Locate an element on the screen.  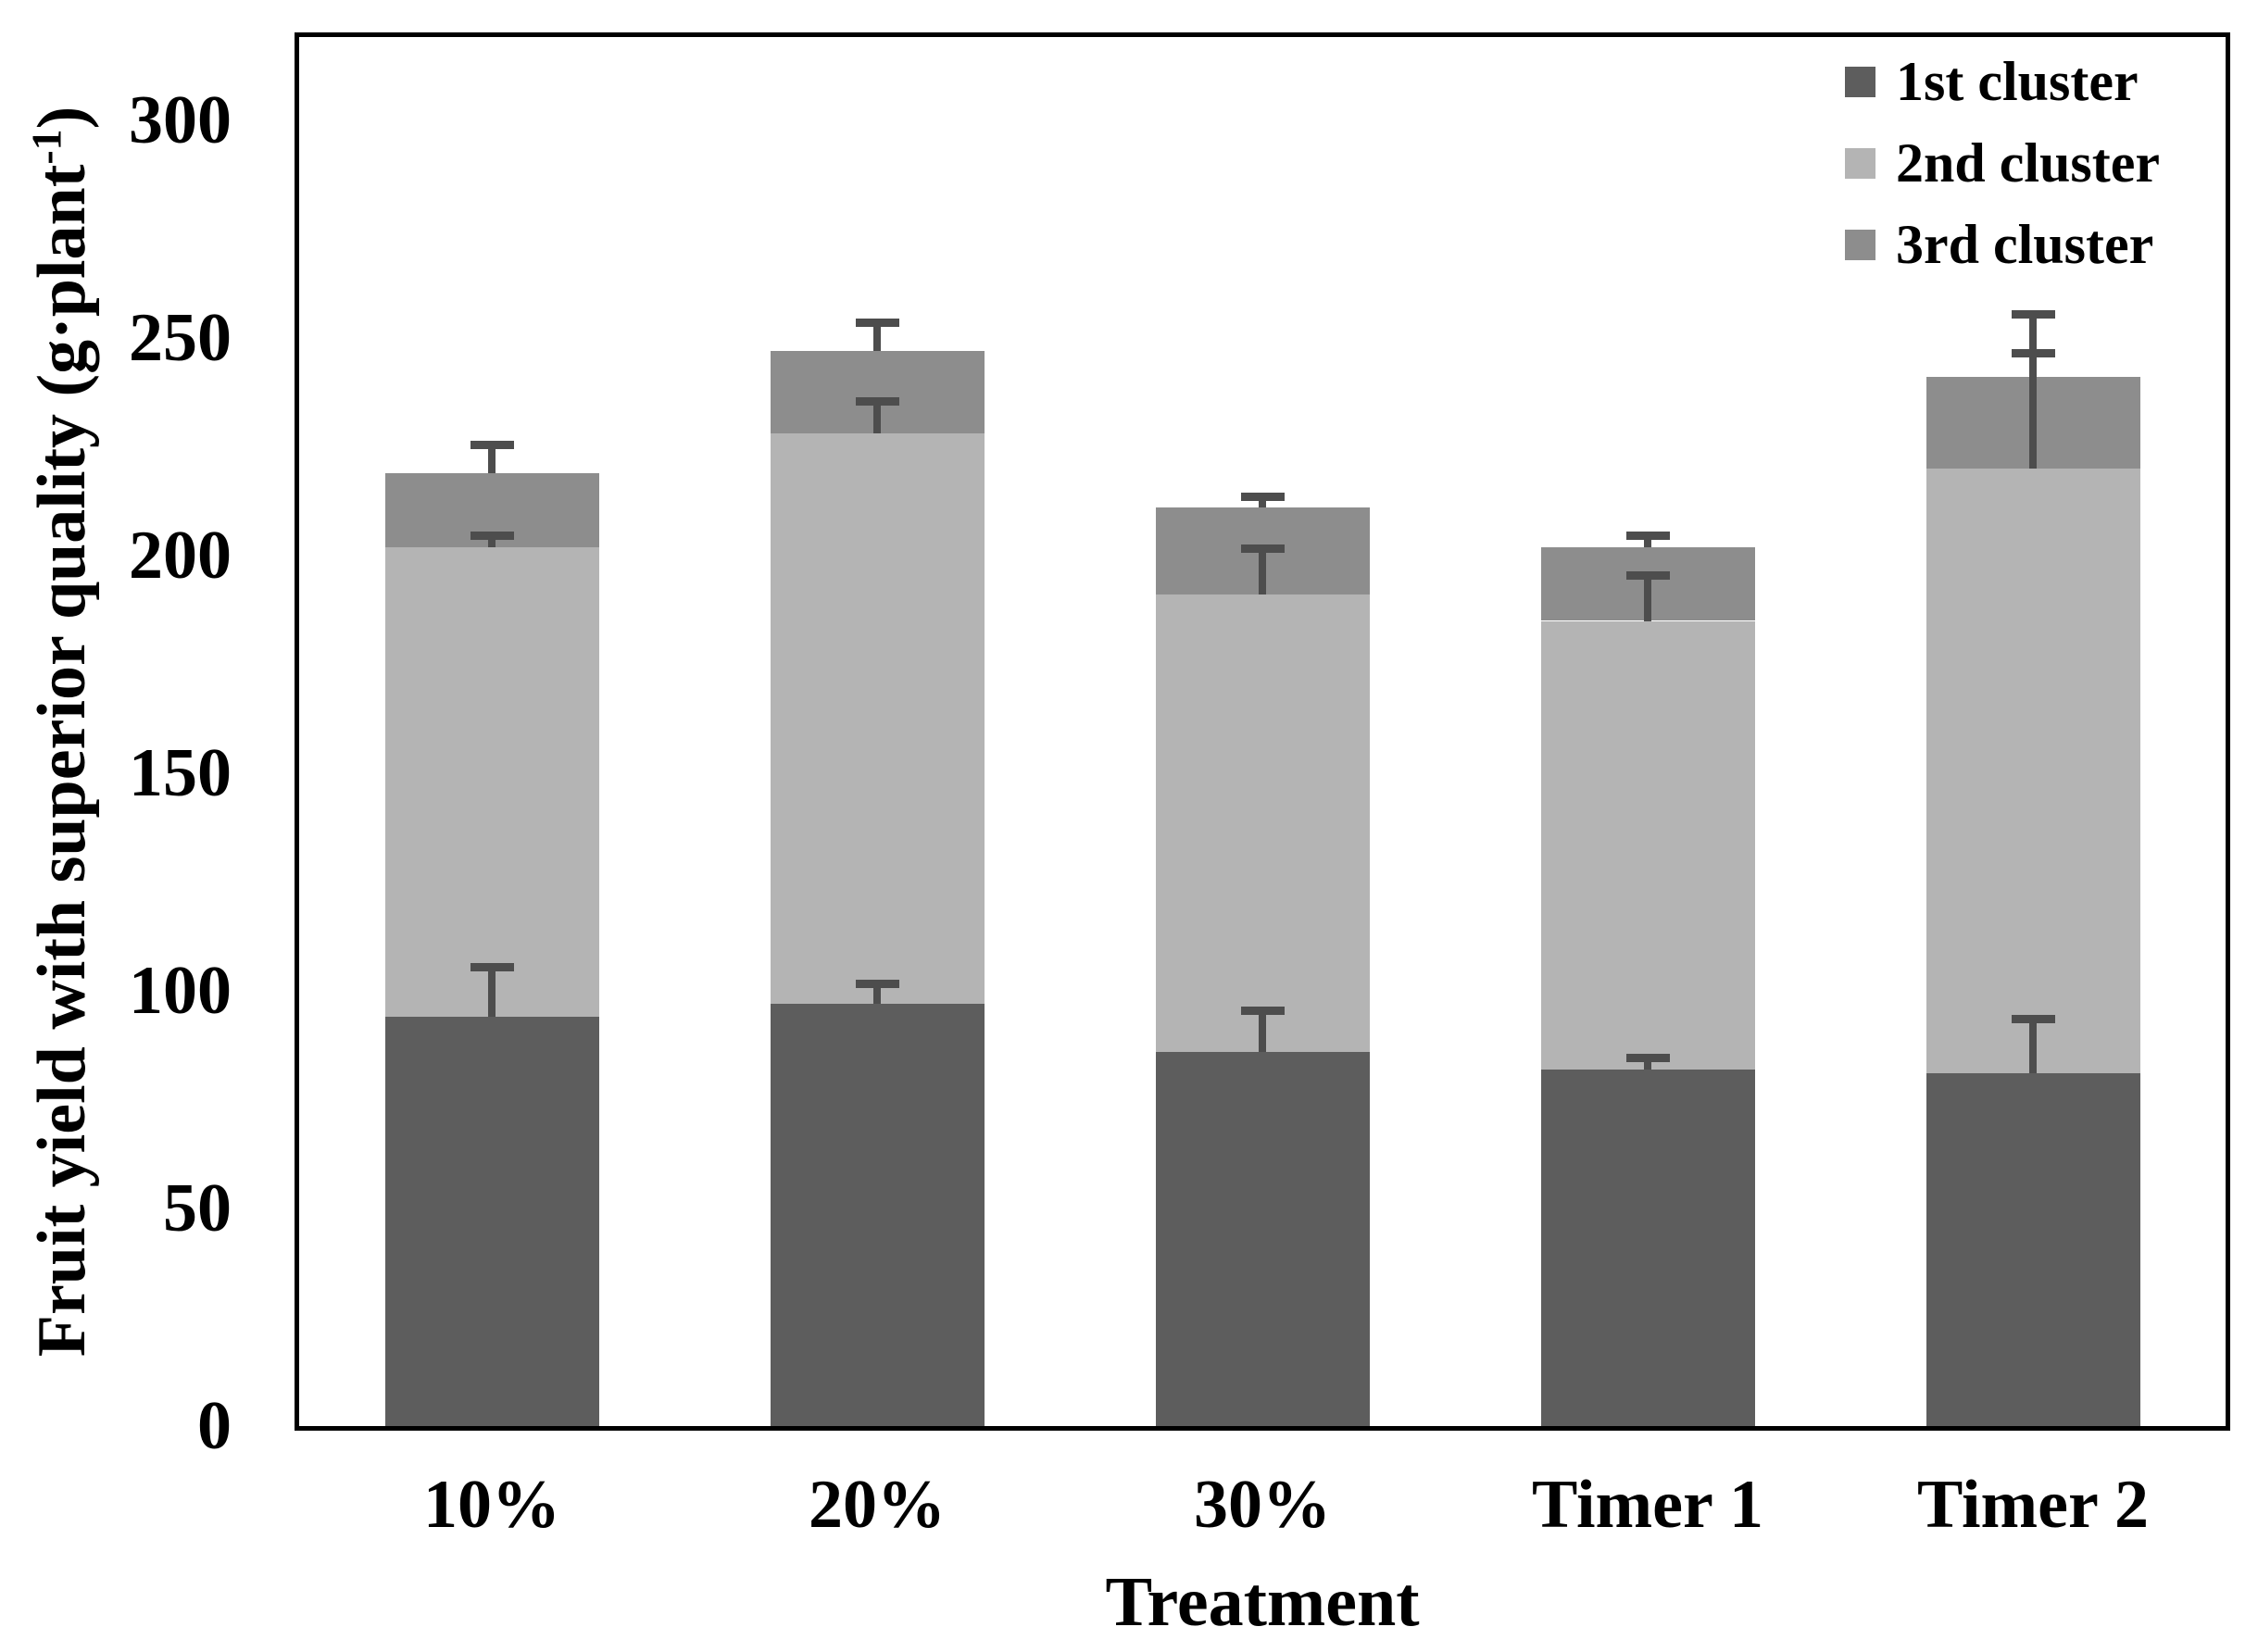
x-tick-label-30%: 30% is located at coordinates (1262, 1505).